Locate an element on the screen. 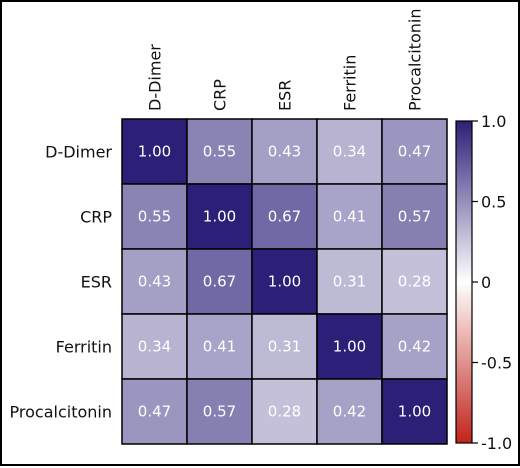  x-axis-label: Procalcitonin is located at coordinates (415, 60).